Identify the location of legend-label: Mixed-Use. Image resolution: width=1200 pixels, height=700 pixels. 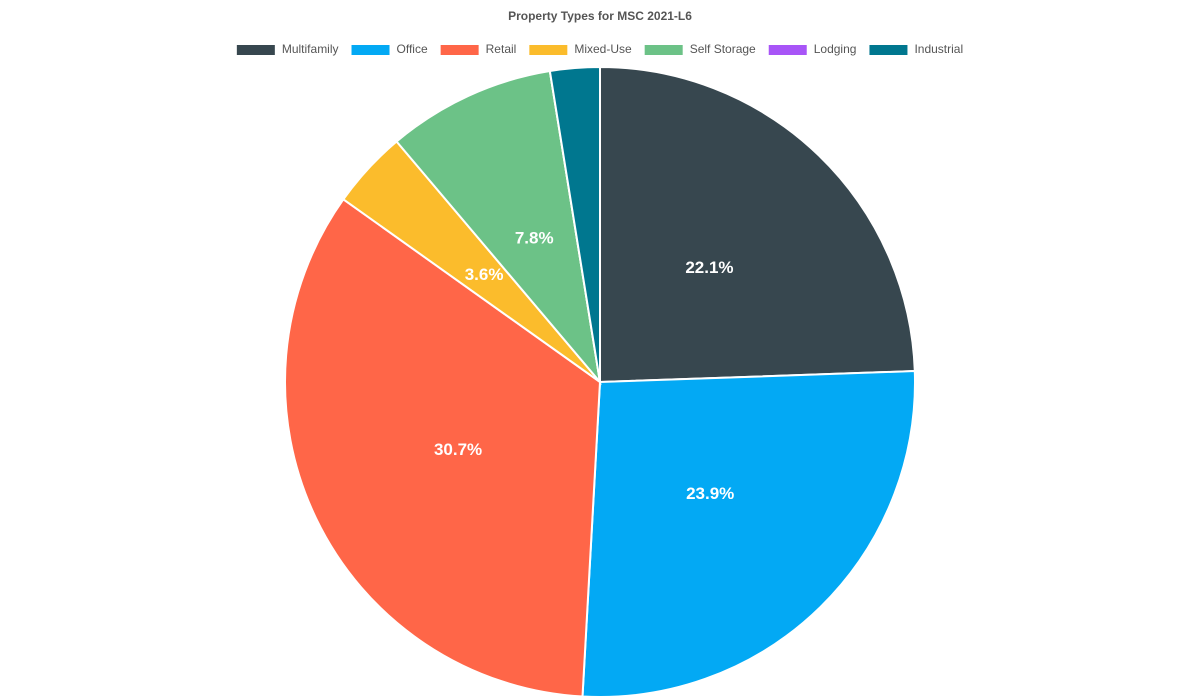
(603, 49).